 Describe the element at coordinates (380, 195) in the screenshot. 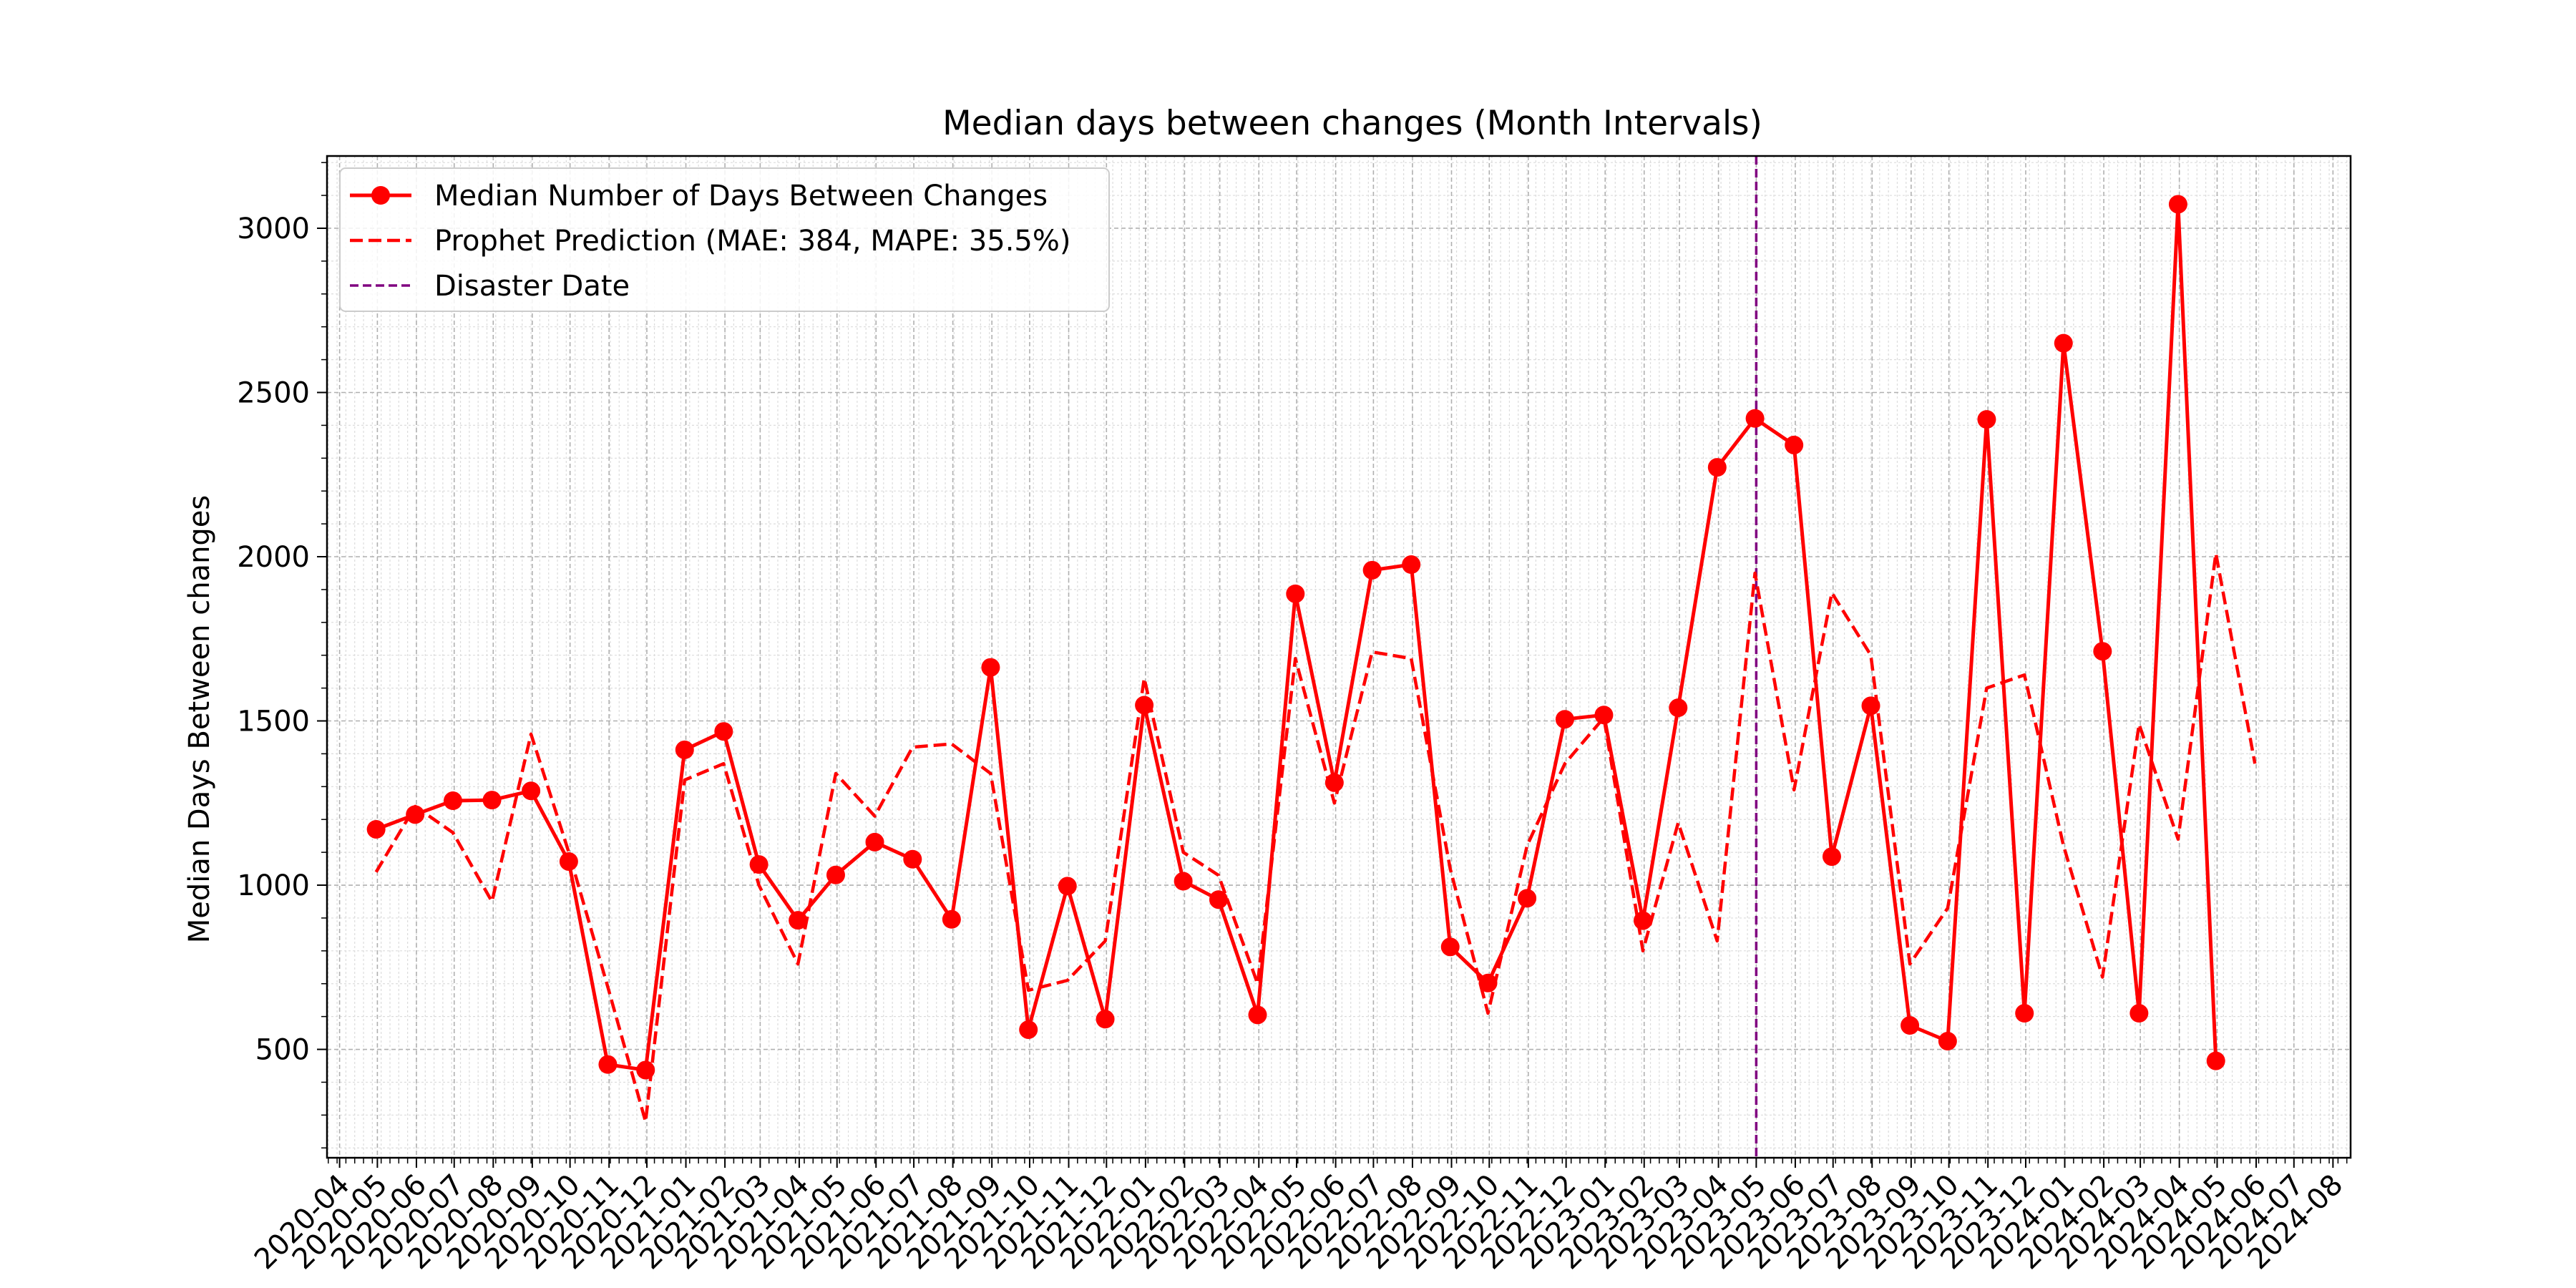

I see `legend-swatch-marker` at that location.